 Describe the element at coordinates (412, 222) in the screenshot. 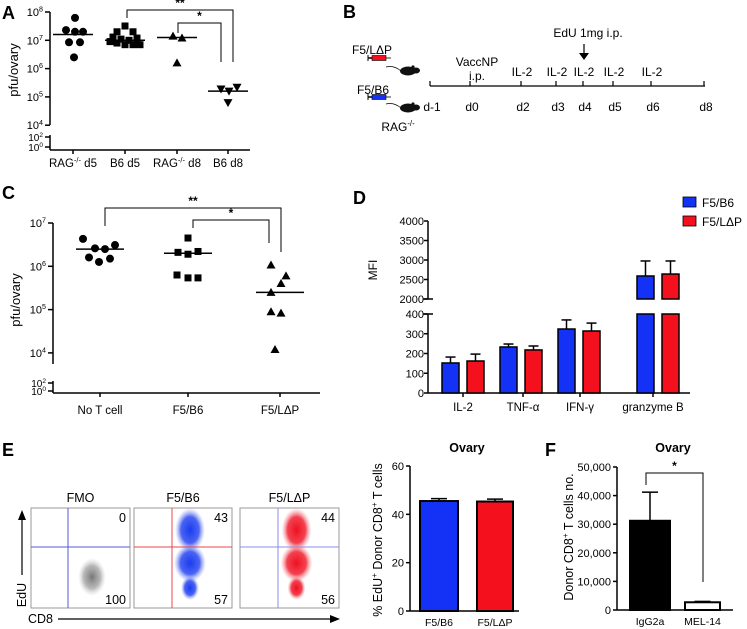

I see `y-tick-label: 4000` at that location.